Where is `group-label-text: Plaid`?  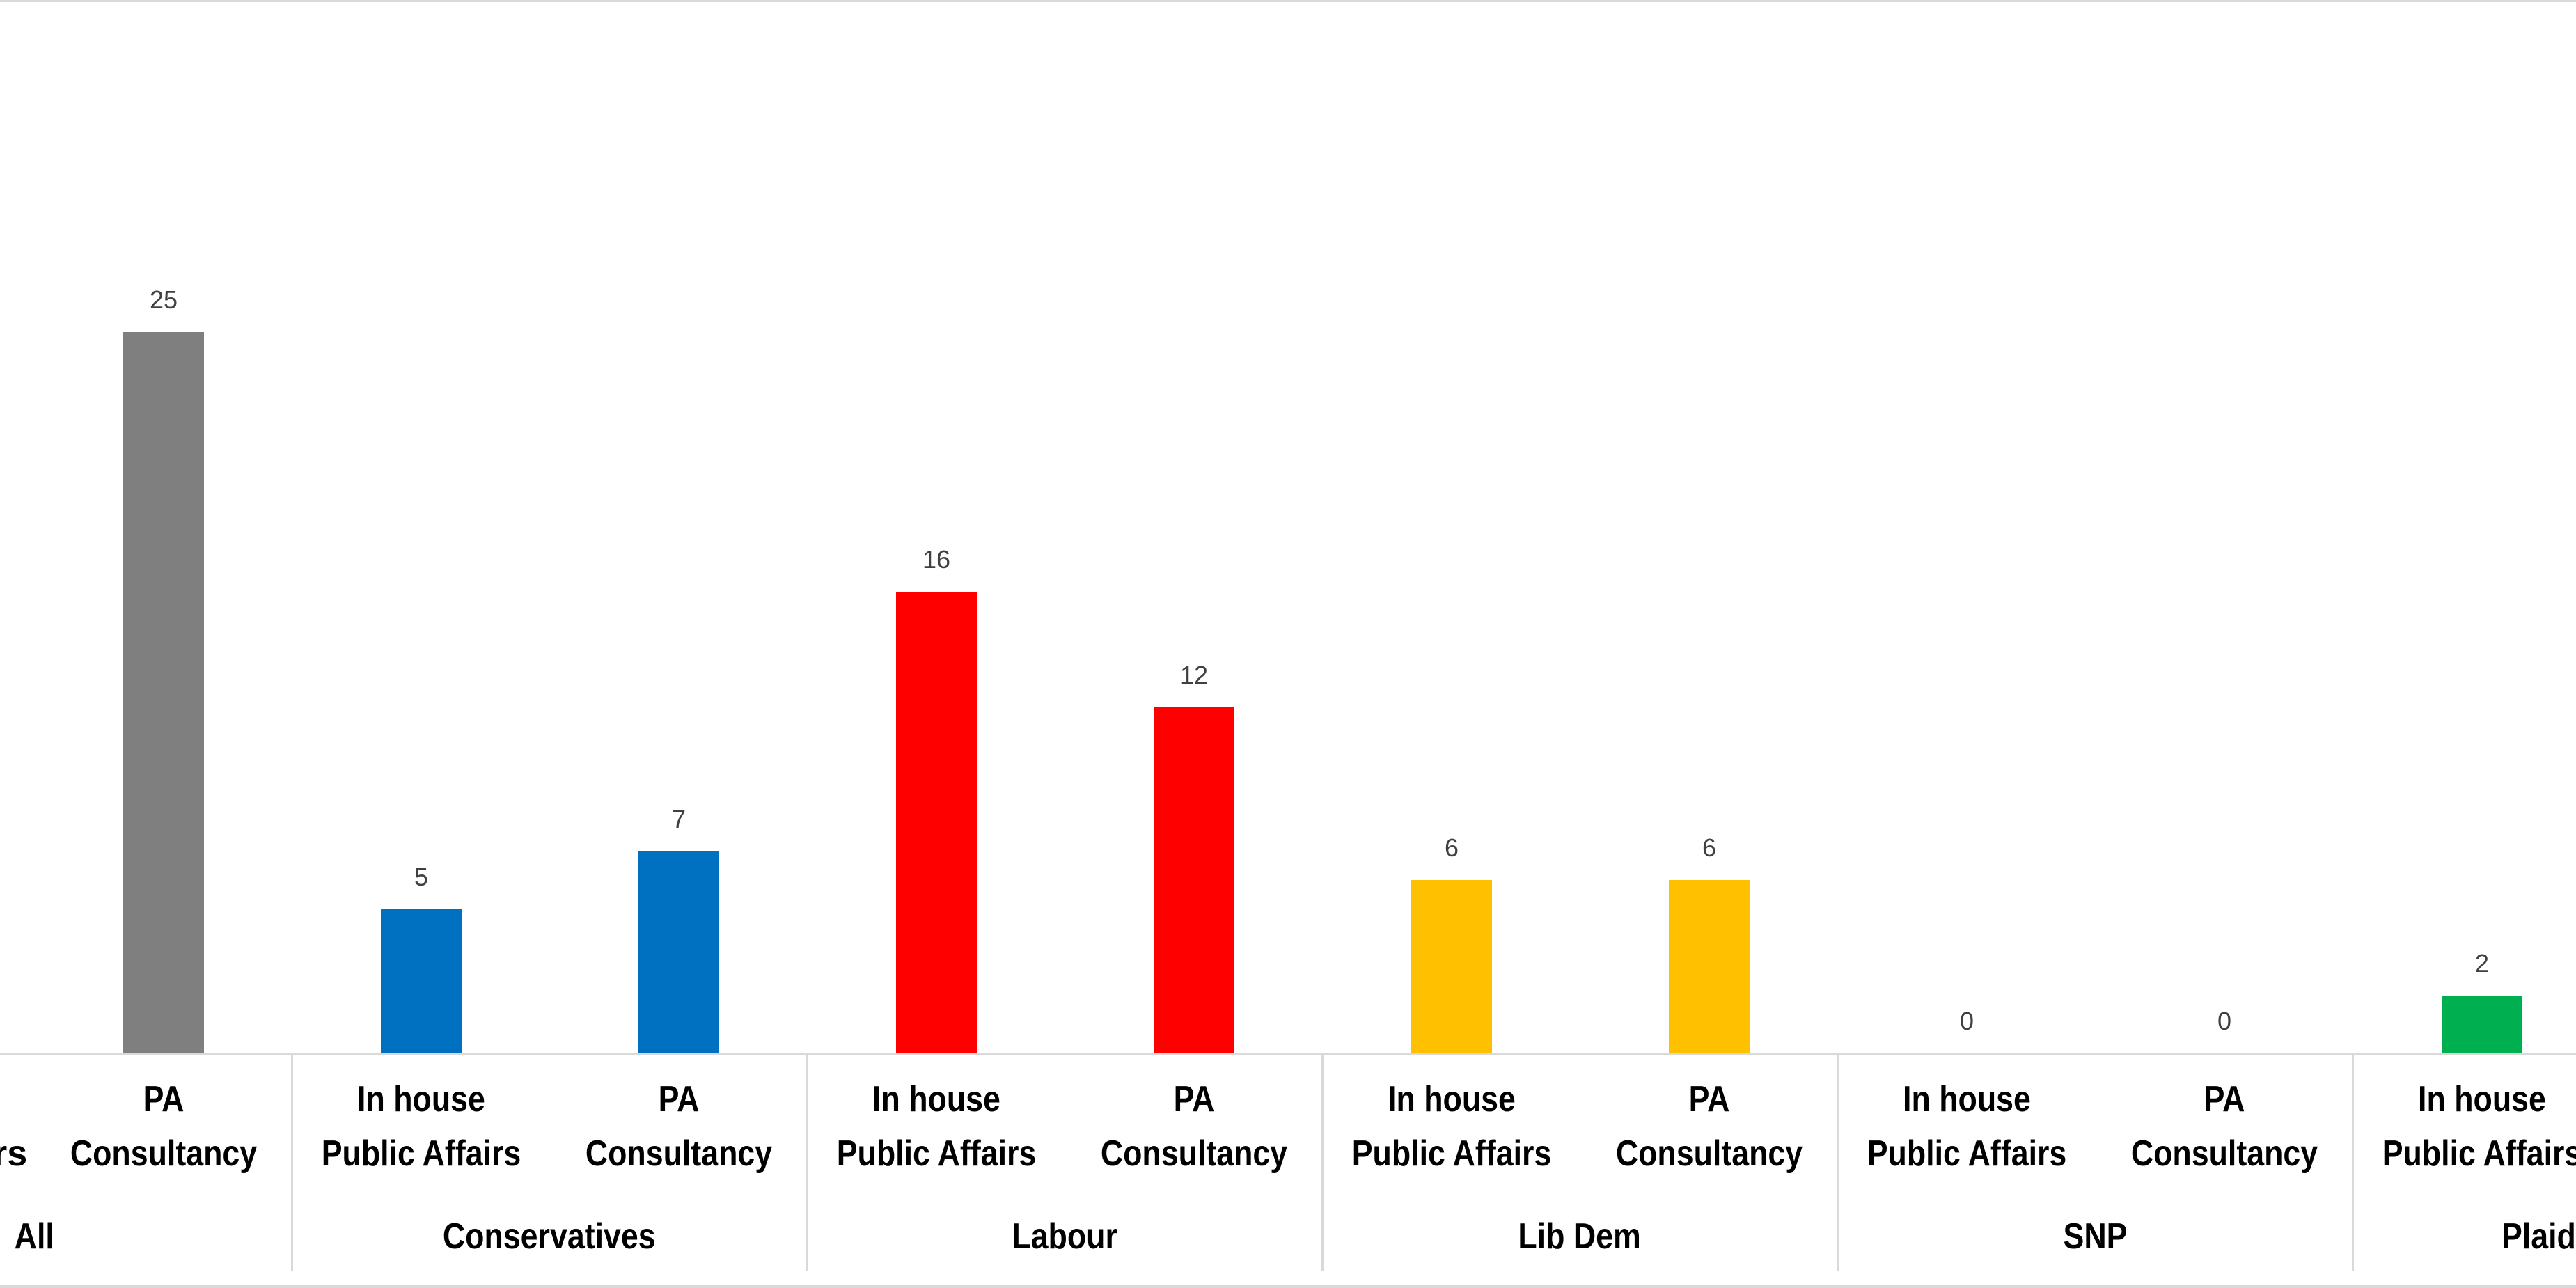
group-label-text: Plaid is located at coordinates (2539, 1236).